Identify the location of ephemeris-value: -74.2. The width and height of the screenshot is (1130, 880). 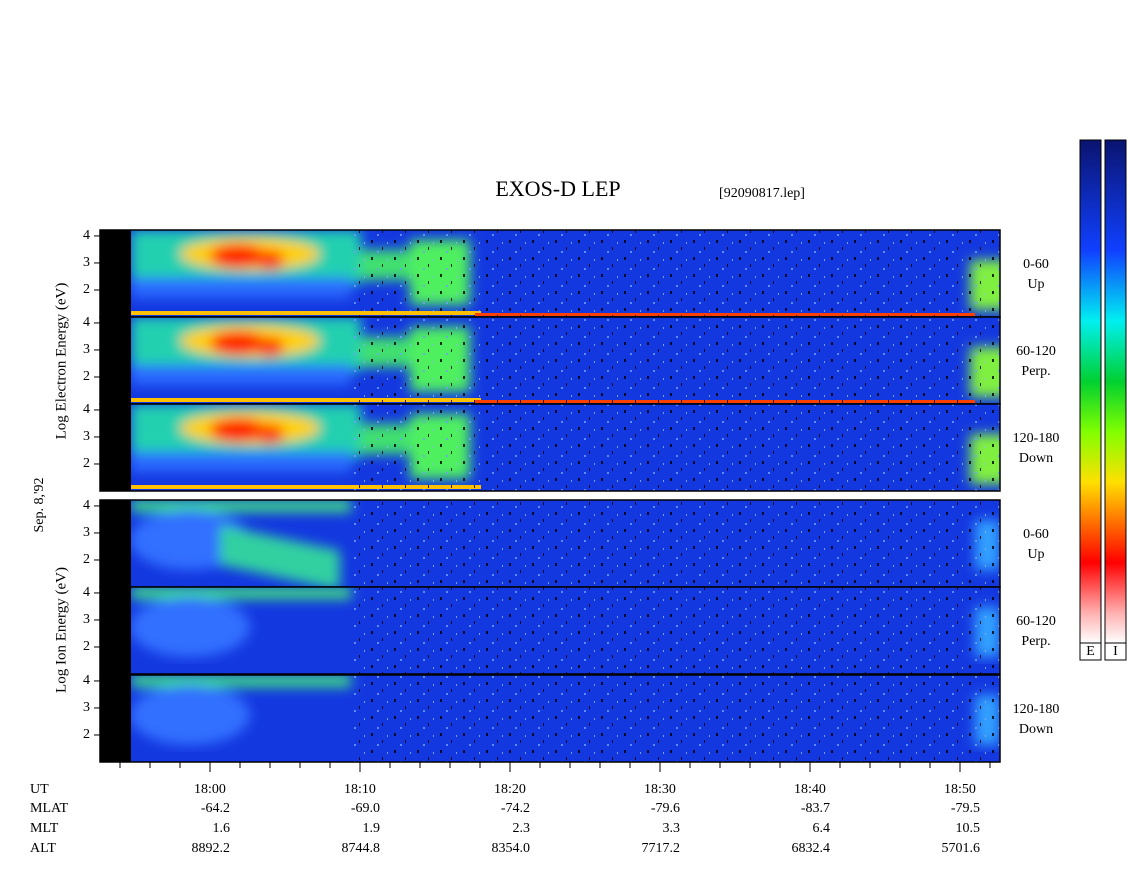
(515, 808).